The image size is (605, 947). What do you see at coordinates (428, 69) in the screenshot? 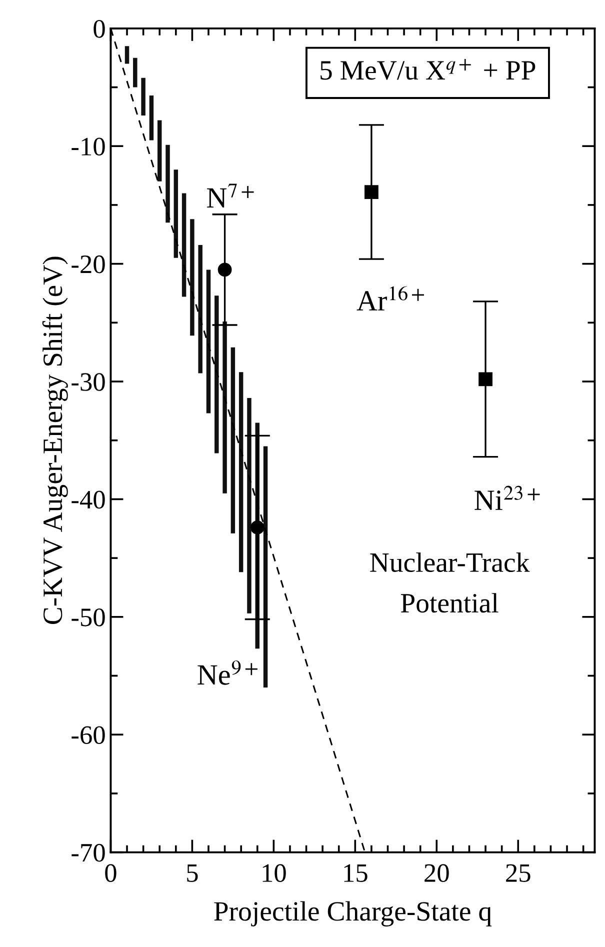
I see `annotation: 5 MeV/u X$^{q+}$ + PP` at bounding box center [428, 69].